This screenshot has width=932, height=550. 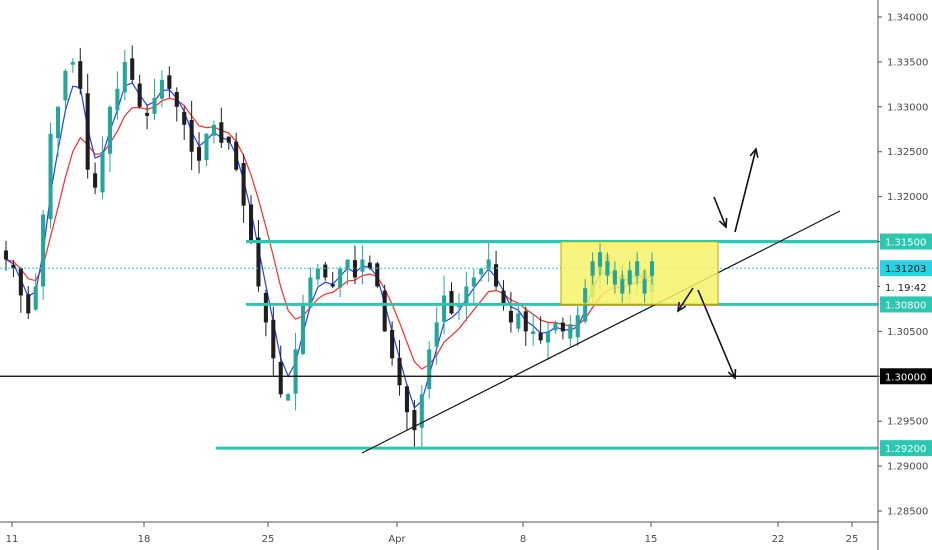 I want to click on countdown-box, so click(x=906, y=287).